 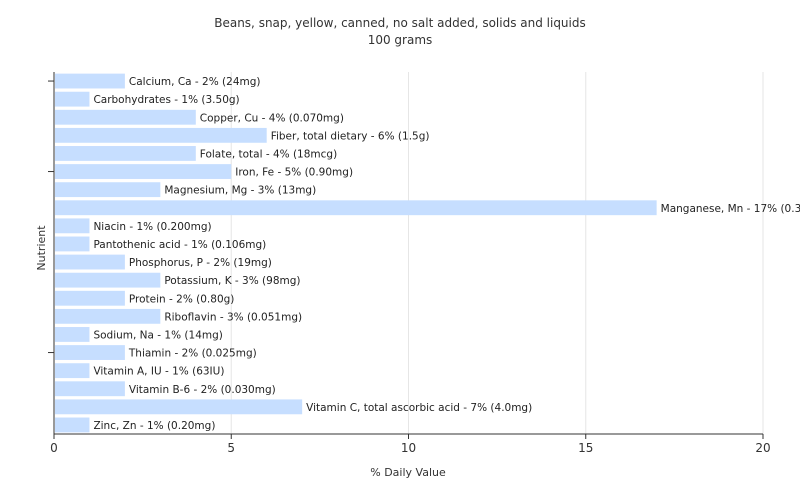 What do you see at coordinates (202, 390) in the screenshot?
I see `data-label: Vitamin B-6 - 2% (0.030mg)` at bounding box center [202, 390].